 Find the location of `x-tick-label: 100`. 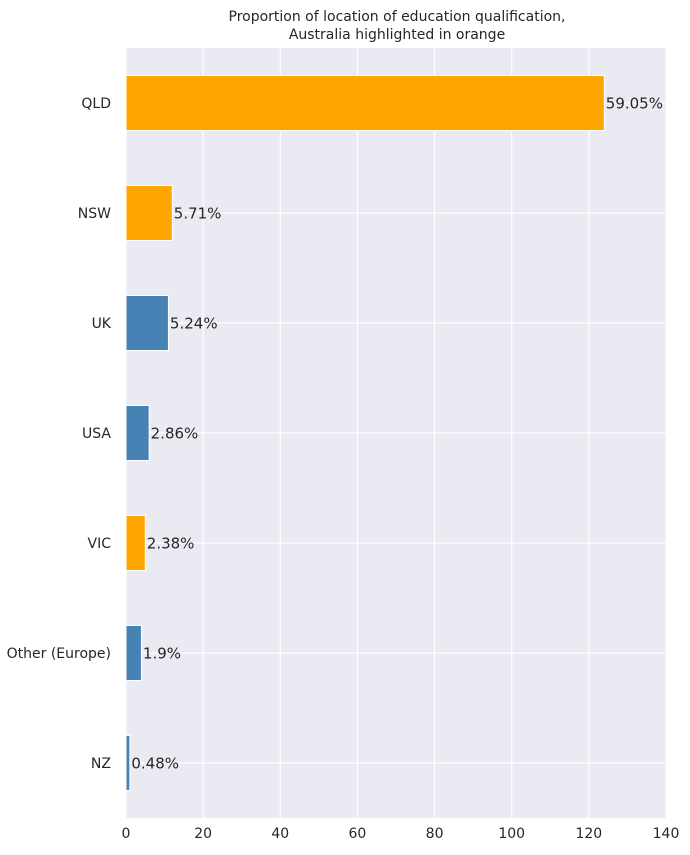

x-tick-label: 100 is located at coordinates (511, 834).